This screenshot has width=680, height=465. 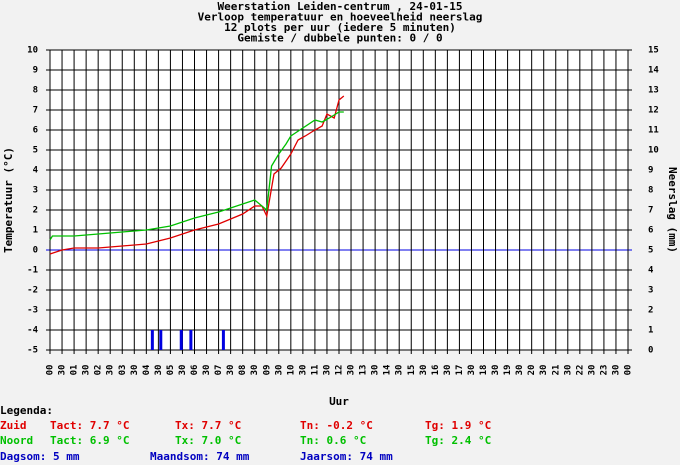 I want to click on x-tick-label: 15, so click(x=412, y=370).